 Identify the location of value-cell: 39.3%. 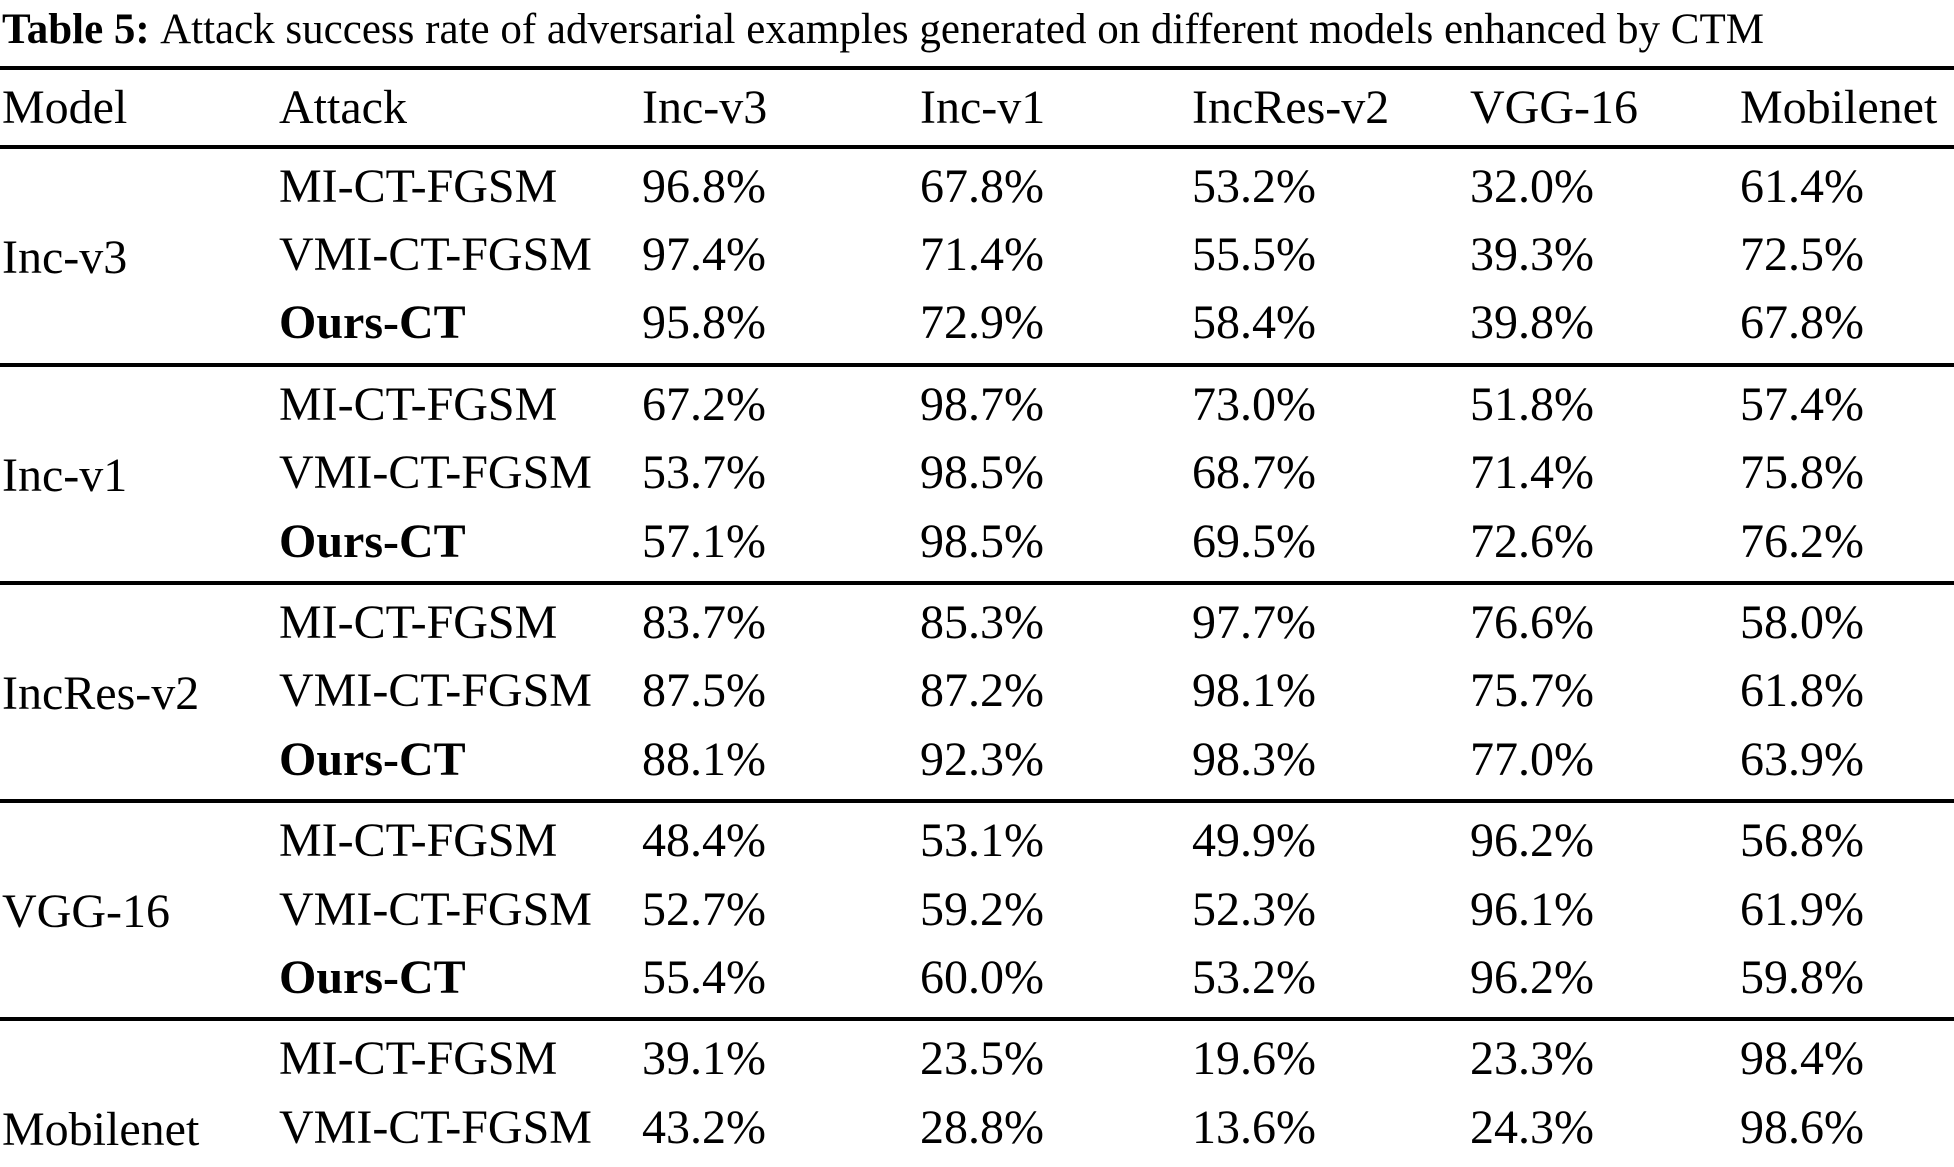
(1532, 255).